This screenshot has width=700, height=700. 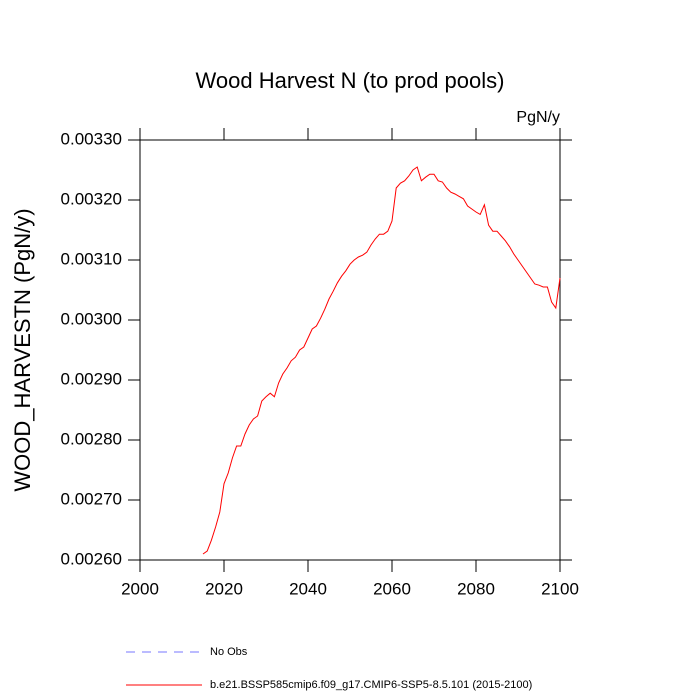 I want to click on x-tick-label: 2080, so click(x=476, y=588).